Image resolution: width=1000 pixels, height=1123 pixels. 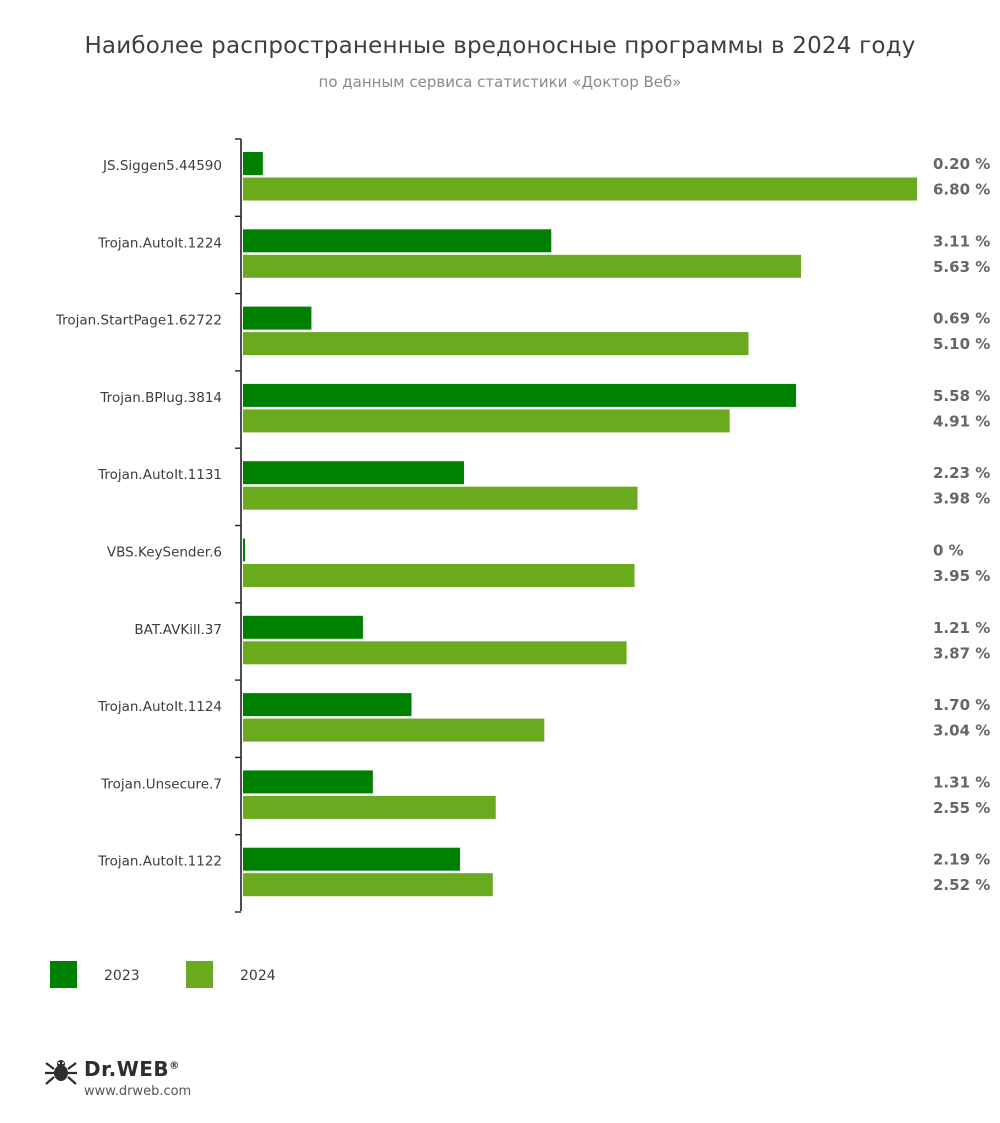 I want to click on data-label: 5.63 %, so click(x=961, y=267).